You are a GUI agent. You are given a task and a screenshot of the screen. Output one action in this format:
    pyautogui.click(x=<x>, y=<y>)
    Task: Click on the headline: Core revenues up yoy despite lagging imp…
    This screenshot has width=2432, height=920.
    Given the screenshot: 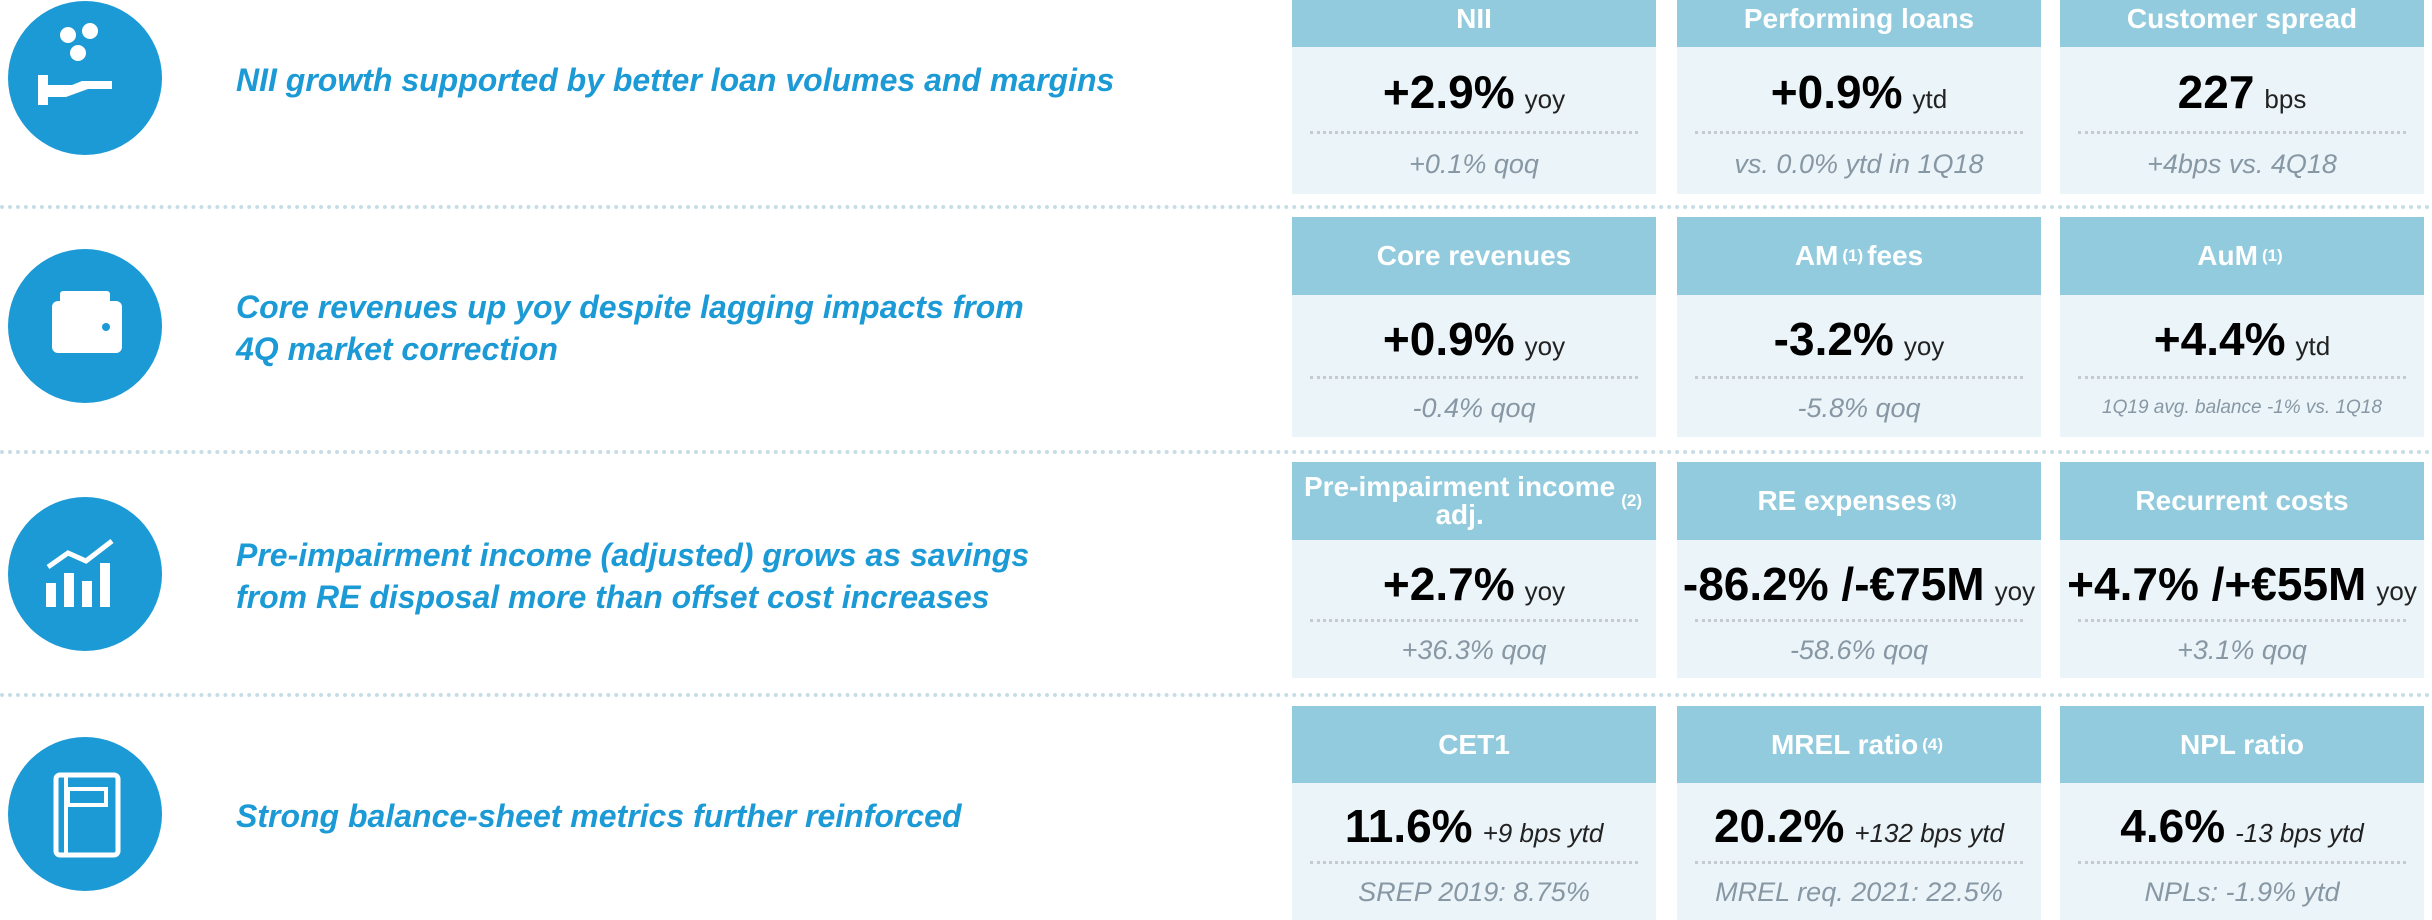 What is the action you would take?
    pyautogui.click(x=736, y=328)
    